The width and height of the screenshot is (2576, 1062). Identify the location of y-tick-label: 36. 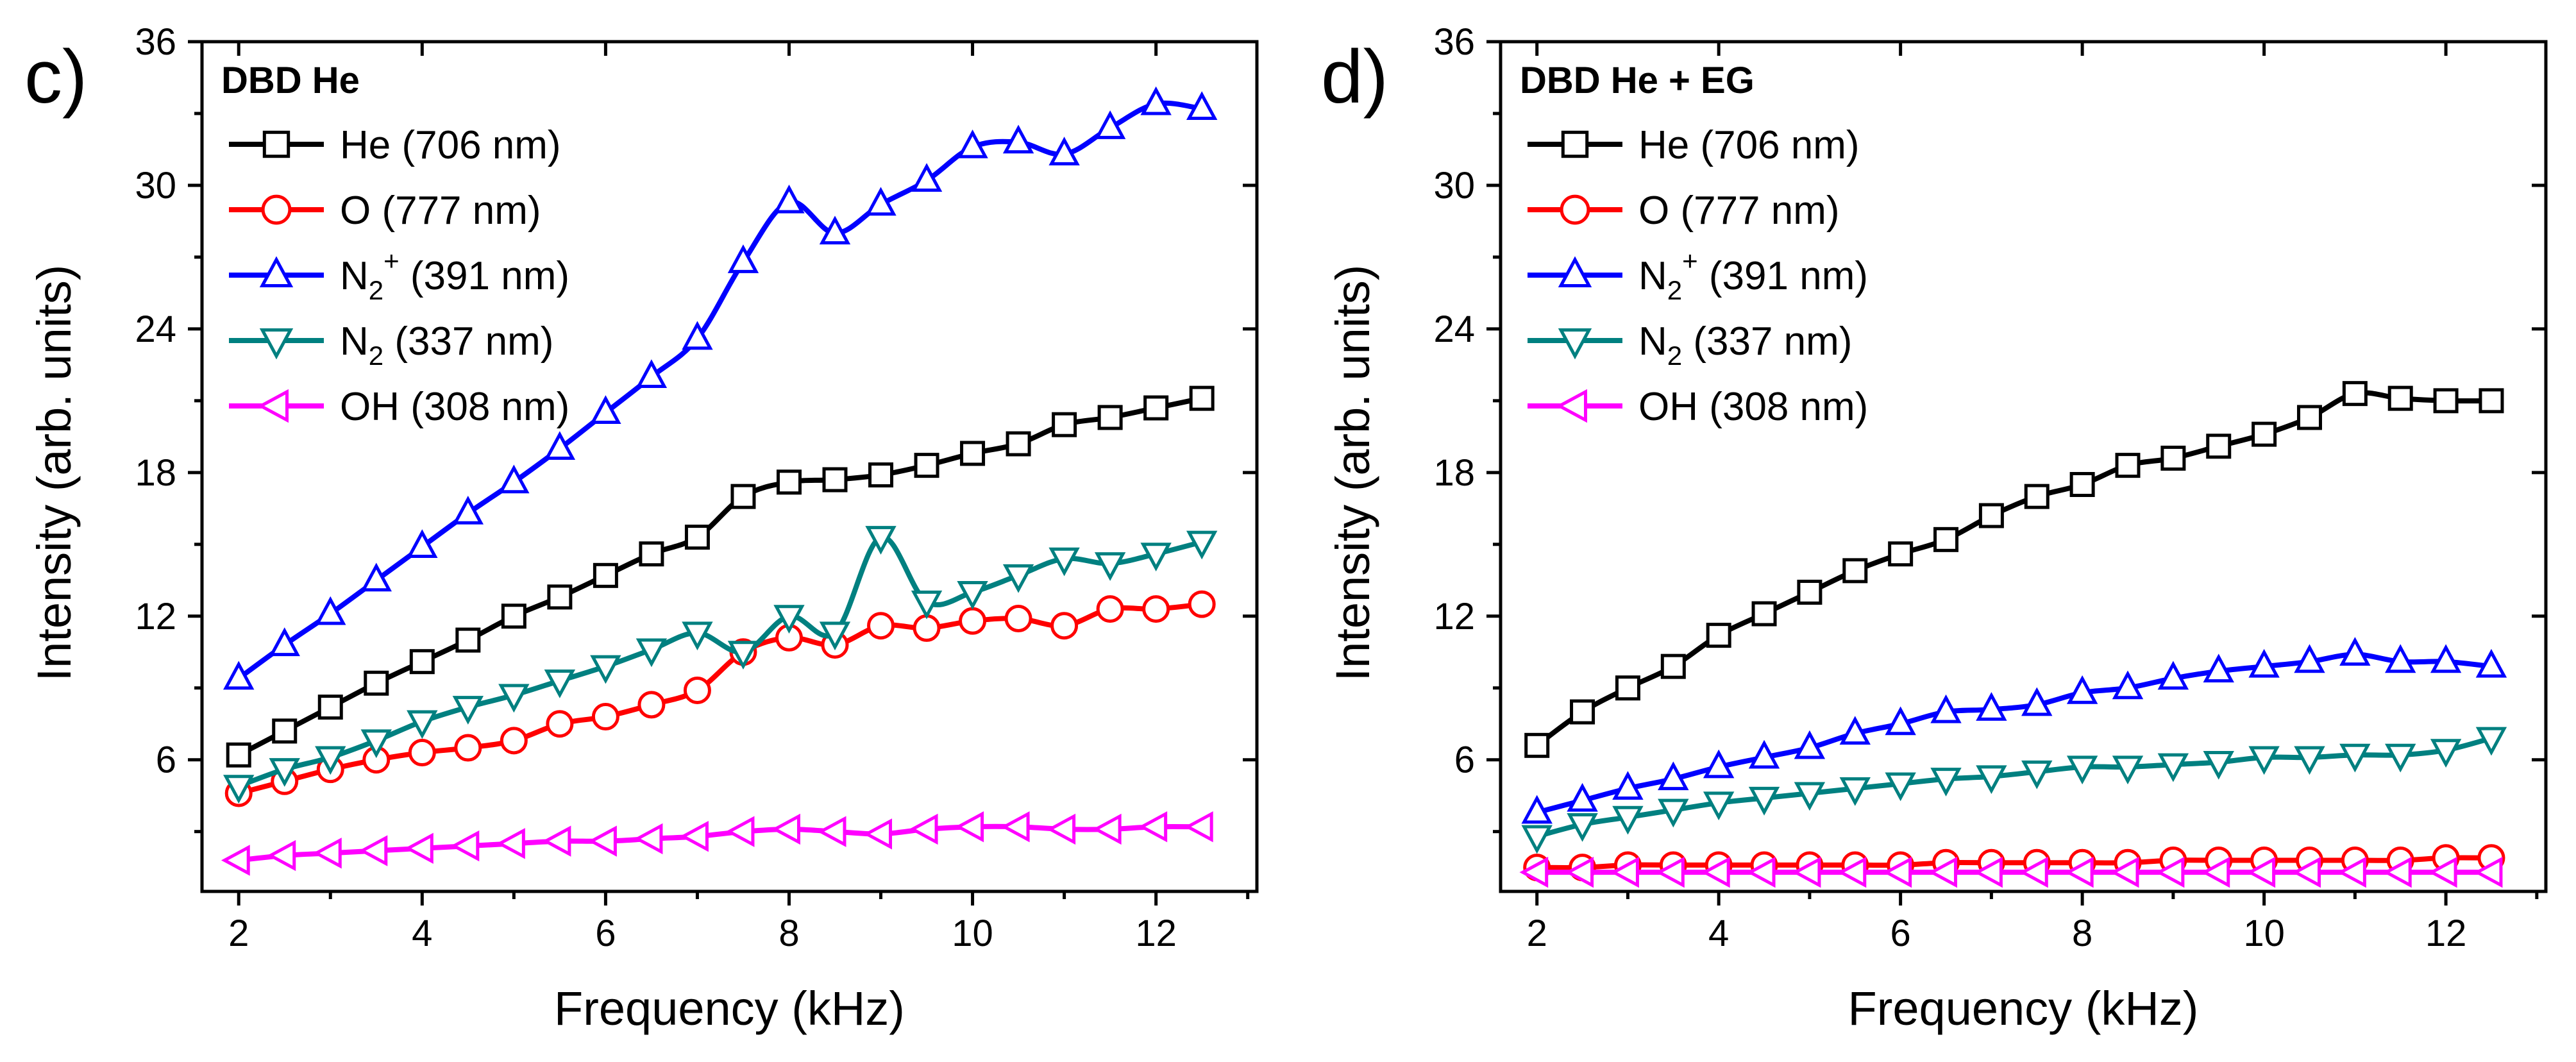
(155, 42).